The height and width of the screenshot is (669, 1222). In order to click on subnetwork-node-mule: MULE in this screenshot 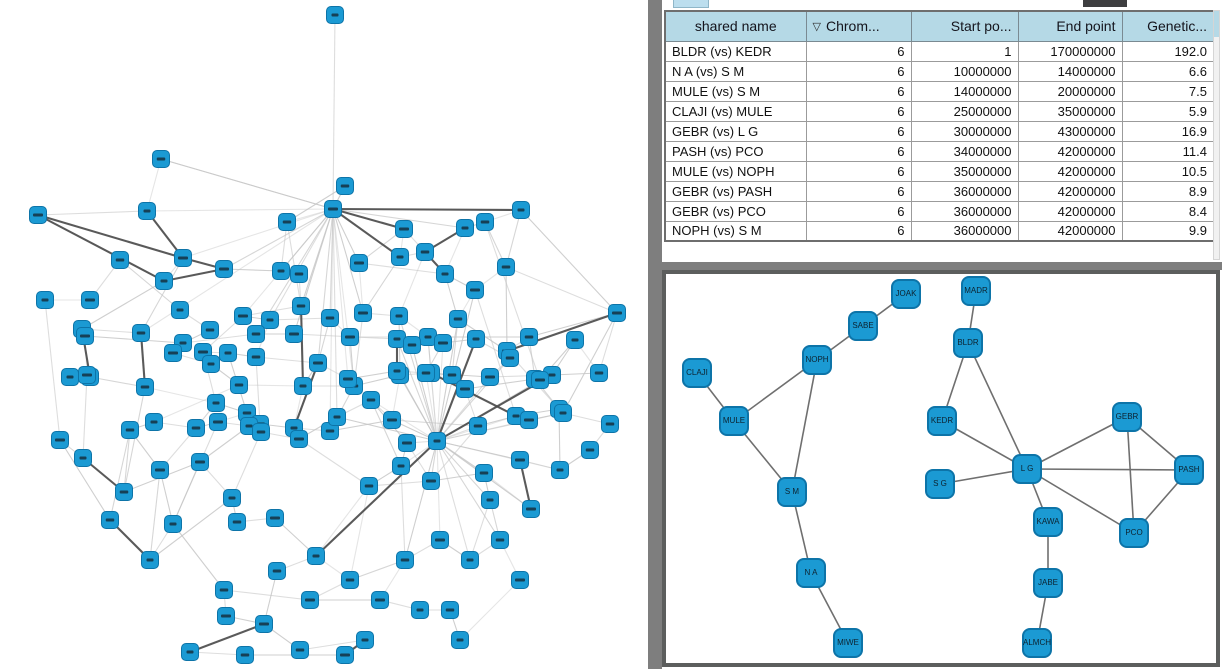, I will do `click(734, 421)`.